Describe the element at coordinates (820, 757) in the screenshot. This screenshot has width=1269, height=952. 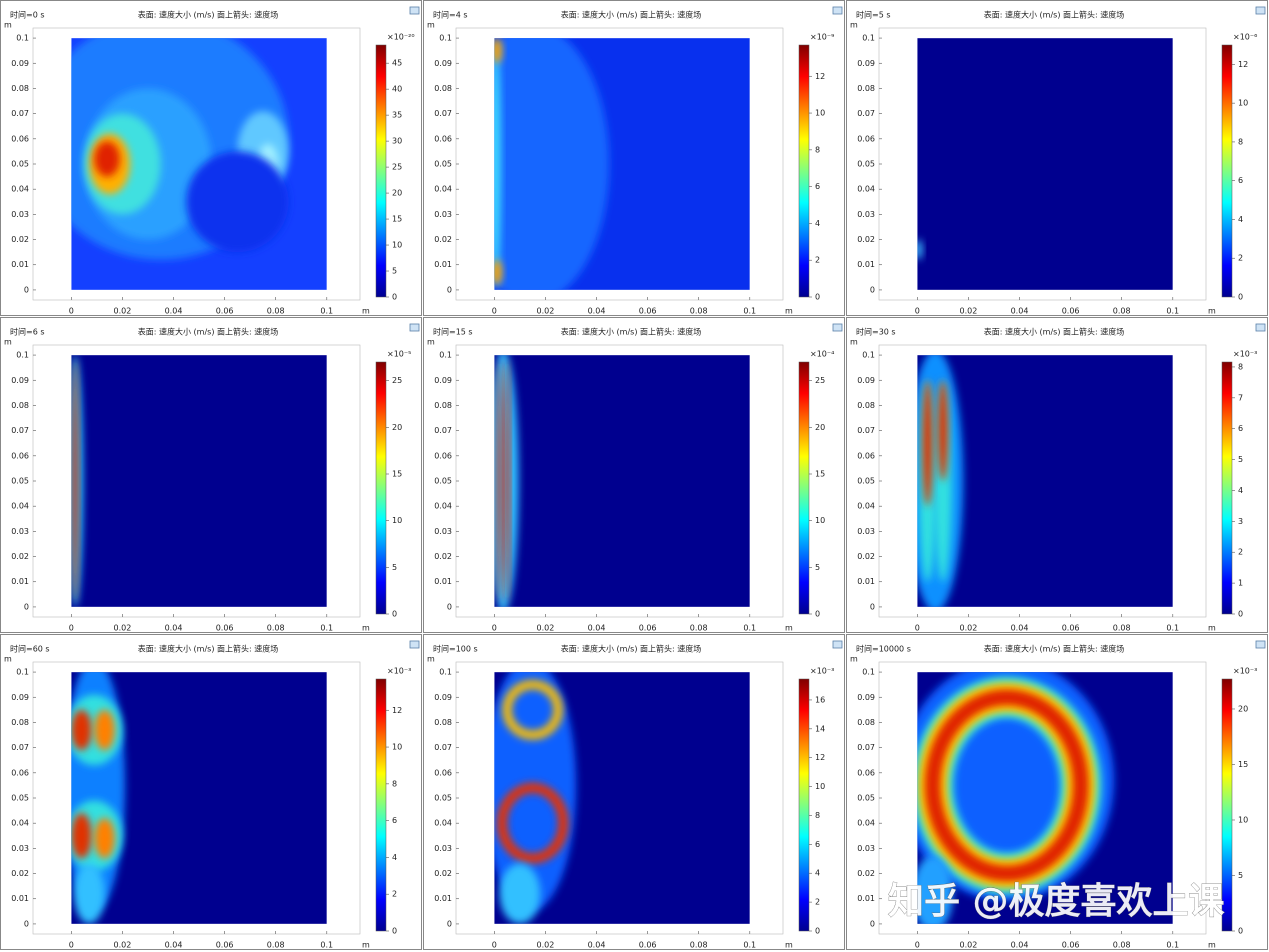
I see `colorbar-tick-label: 12` at that location.